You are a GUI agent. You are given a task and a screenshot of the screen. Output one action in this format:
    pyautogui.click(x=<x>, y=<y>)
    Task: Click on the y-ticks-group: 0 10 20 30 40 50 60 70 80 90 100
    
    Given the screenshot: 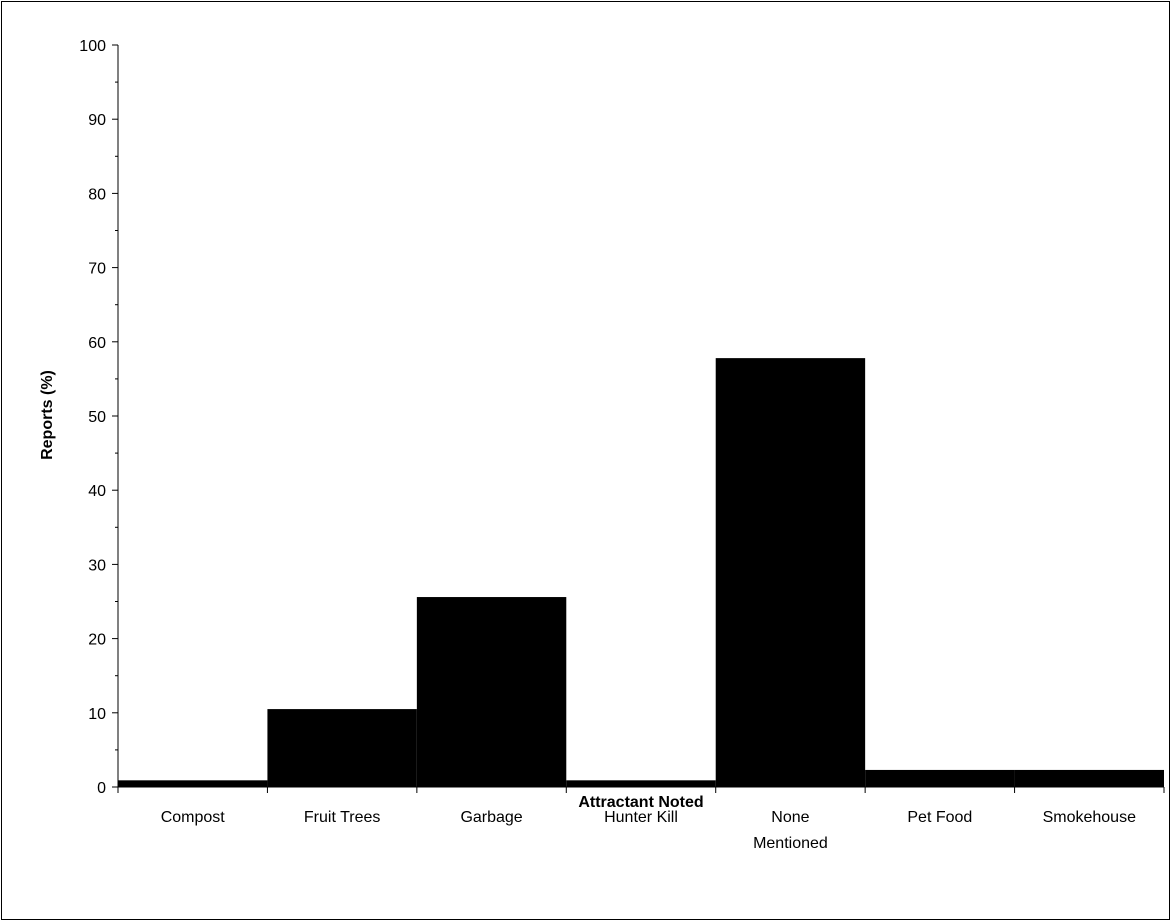 What is the action you would take?
    pyautogui.click(x=98, y=417)
    